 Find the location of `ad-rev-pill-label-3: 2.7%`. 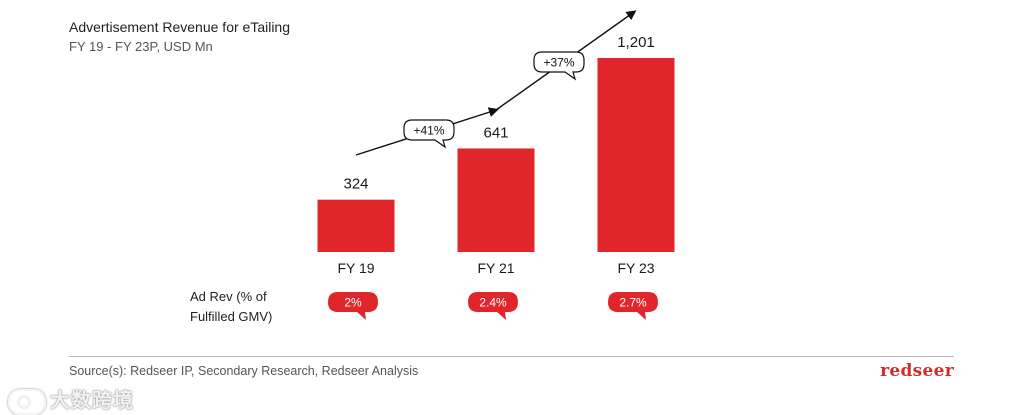

ad-rev-pill-label-3: 2.7% is located at coordinates (633, 303).